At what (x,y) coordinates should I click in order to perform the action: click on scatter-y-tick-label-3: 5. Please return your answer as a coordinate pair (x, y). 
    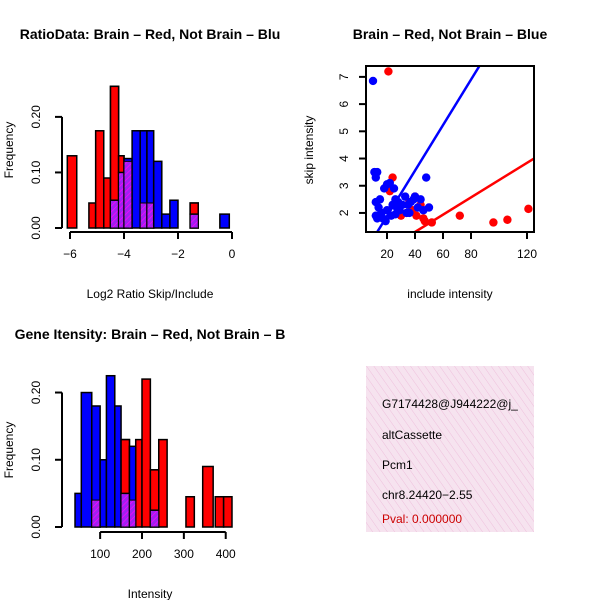
    Looking at the image, I should click on (344, 131).